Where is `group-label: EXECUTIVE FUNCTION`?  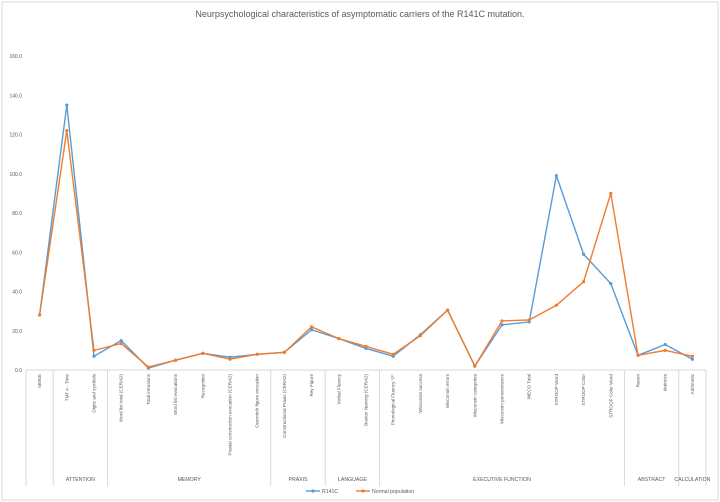
group-label: EXECUTIVE FUNCTION is located at coordinates (502, 480).